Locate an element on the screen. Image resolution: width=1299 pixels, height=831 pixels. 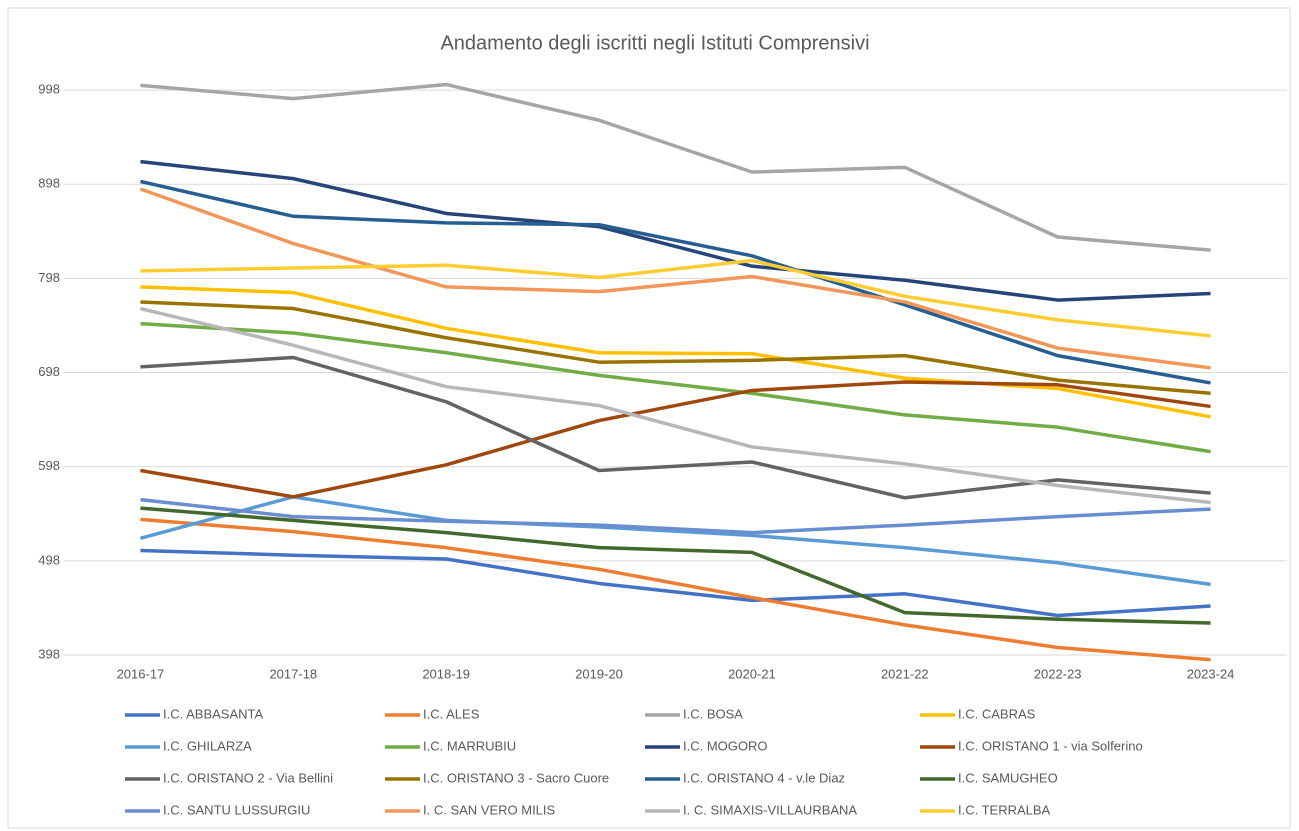
legend-label: I.C. MARRUBIU is located at coordinates (469, 745).